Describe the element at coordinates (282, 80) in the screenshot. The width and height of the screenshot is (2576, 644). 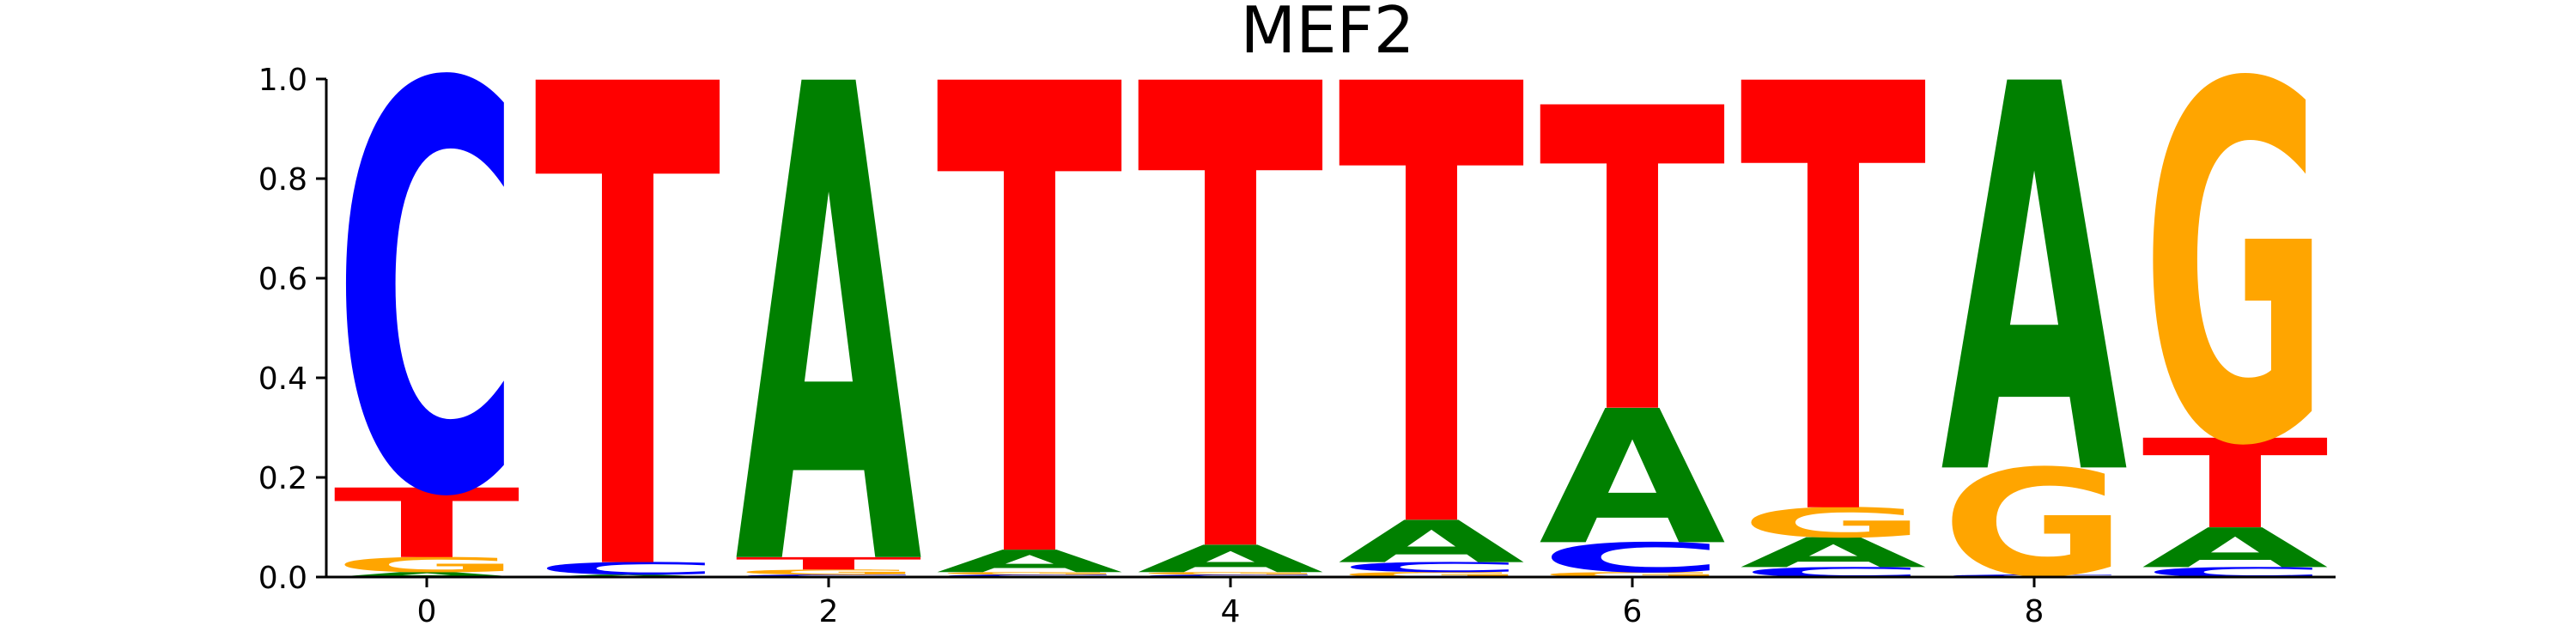
I see `y-tick-label: 1.0` at that location.